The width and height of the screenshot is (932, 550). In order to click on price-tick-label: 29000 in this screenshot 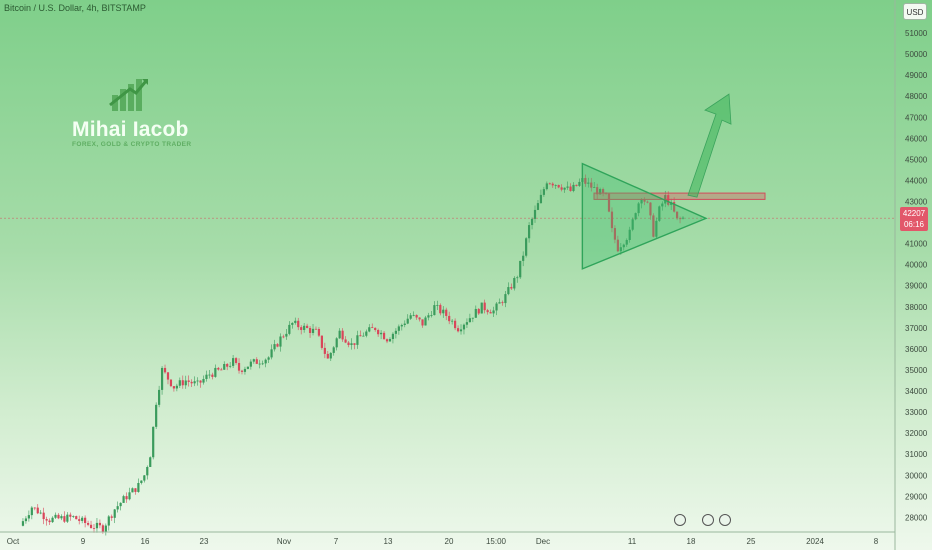, I will do `click(916, 496)`.